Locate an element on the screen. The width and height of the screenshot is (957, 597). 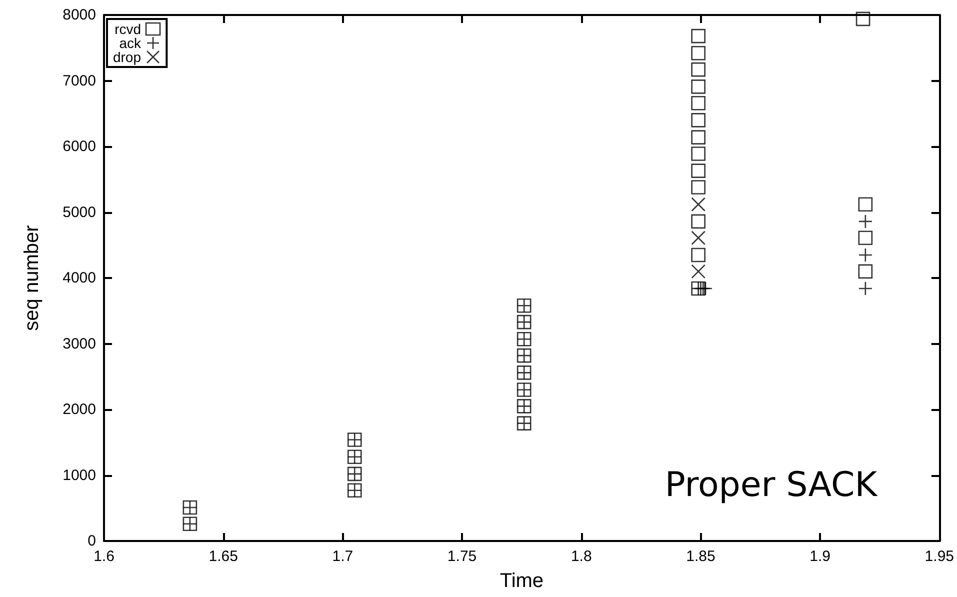
y-axis-title: seq number is located at coordinates (32, 277).